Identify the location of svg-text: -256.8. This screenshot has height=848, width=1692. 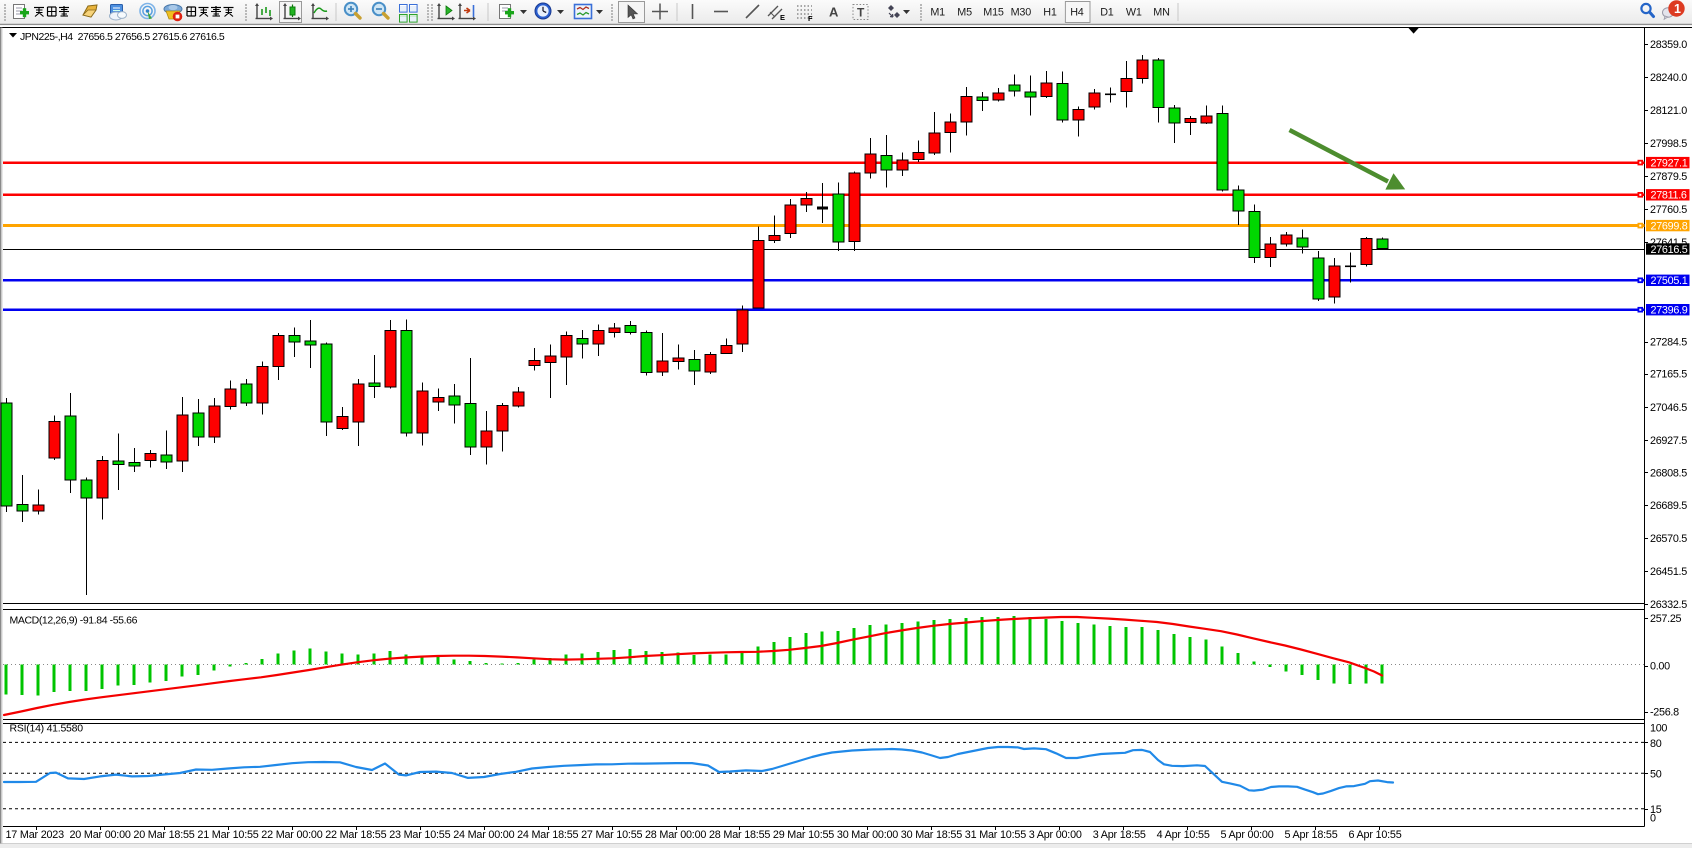
(1664, 713).